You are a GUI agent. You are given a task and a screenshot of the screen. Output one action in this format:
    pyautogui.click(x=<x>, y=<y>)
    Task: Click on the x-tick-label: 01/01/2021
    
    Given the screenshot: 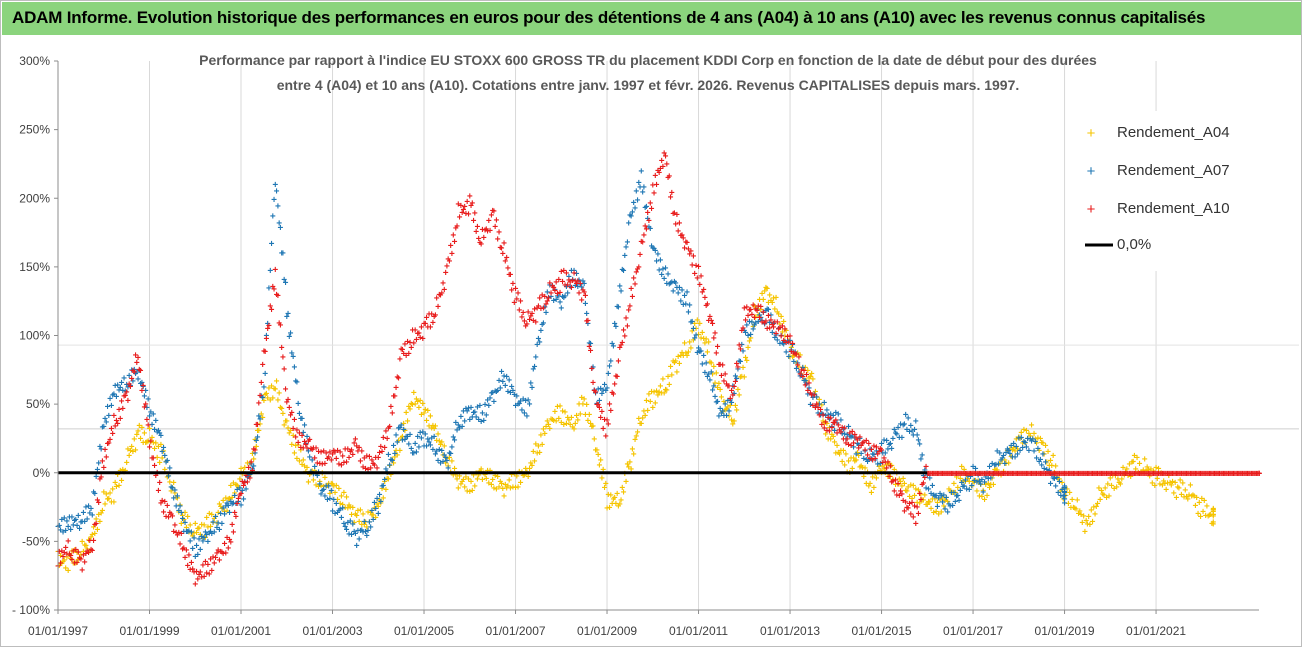 What is the action you would take?
    pyautogui.click(x=1156, y=631)
    